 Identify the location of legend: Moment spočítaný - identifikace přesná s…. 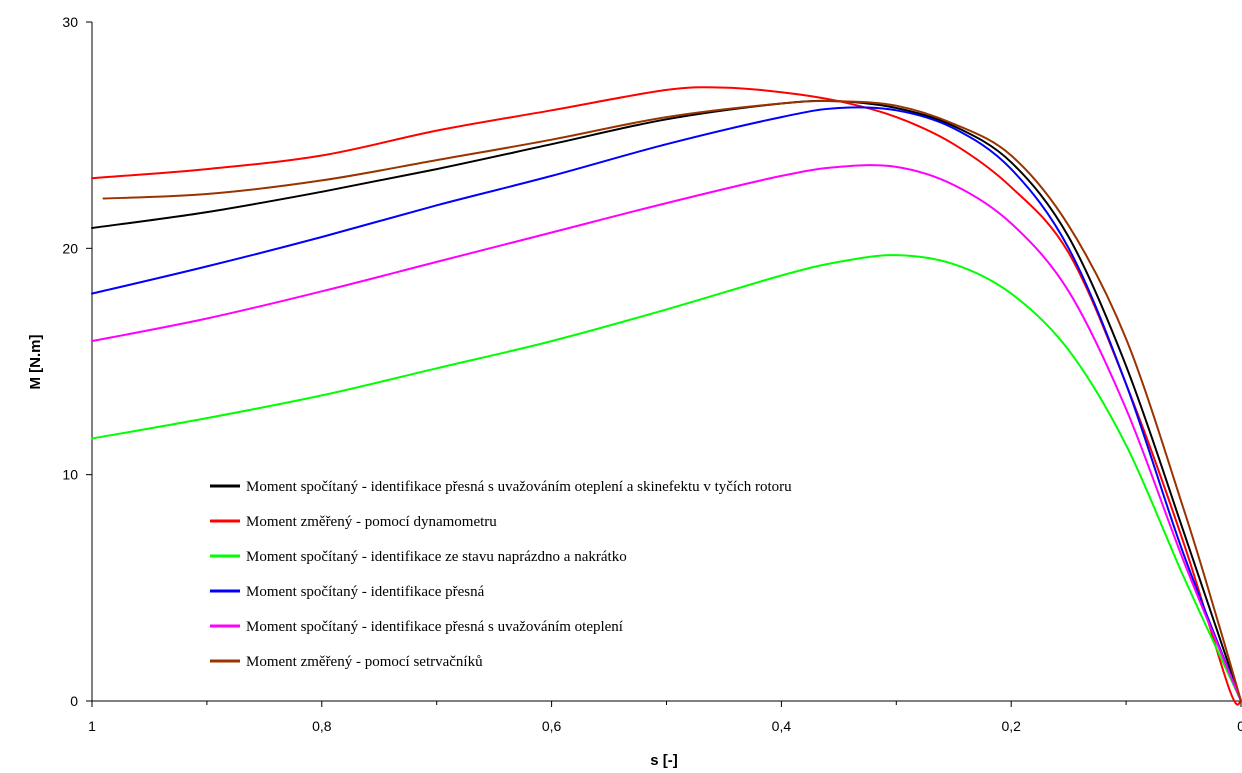
(501, 574).